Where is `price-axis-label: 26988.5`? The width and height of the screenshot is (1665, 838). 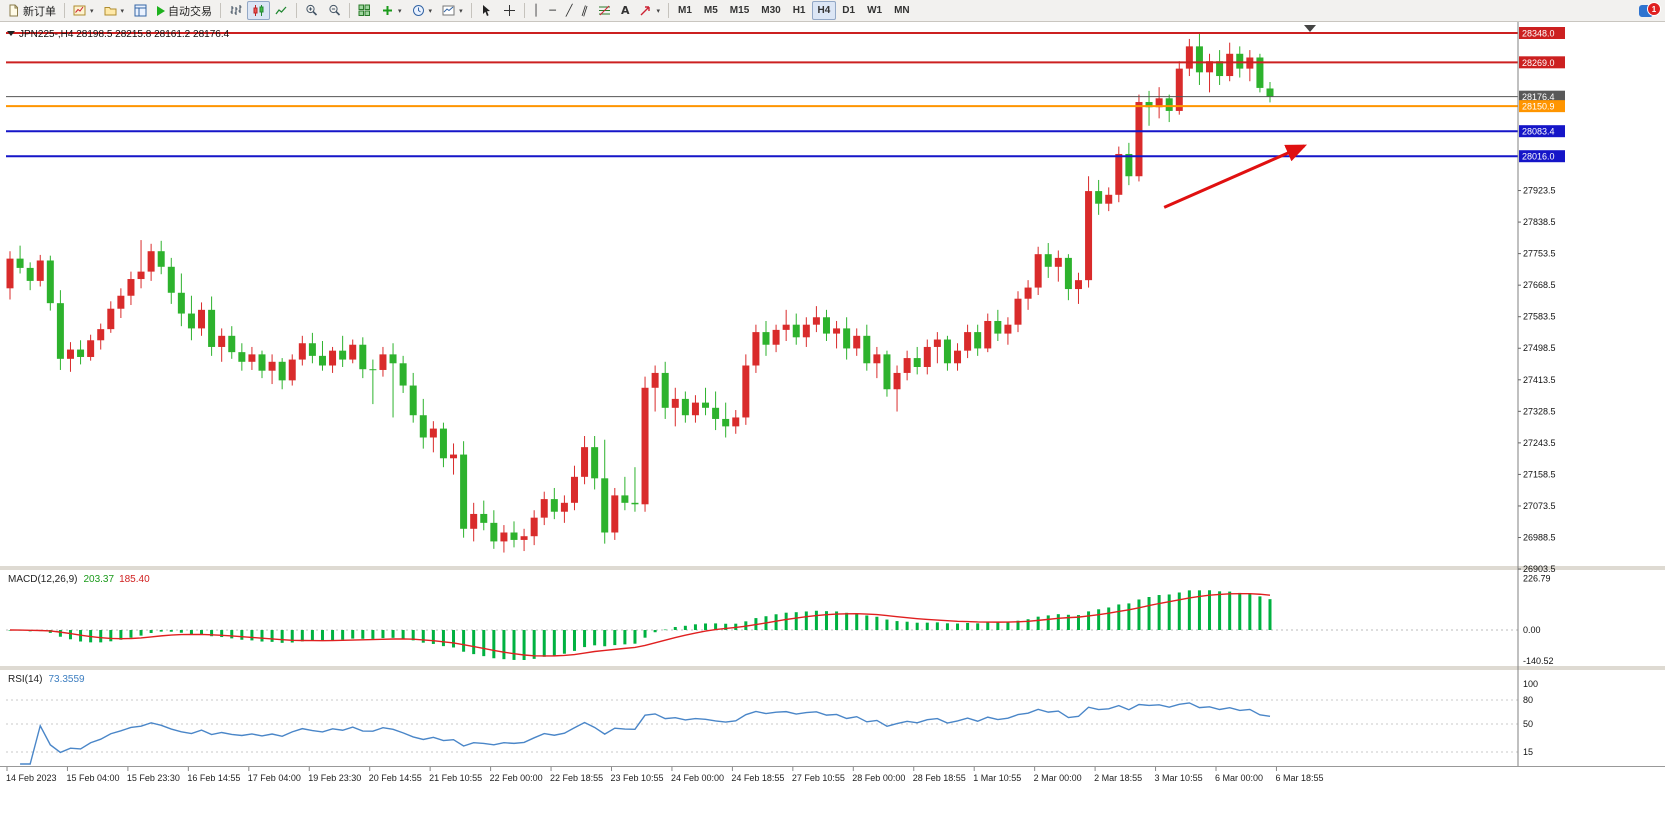
price-axis-label: 26988.5 is located at coordinates (1539, 538).